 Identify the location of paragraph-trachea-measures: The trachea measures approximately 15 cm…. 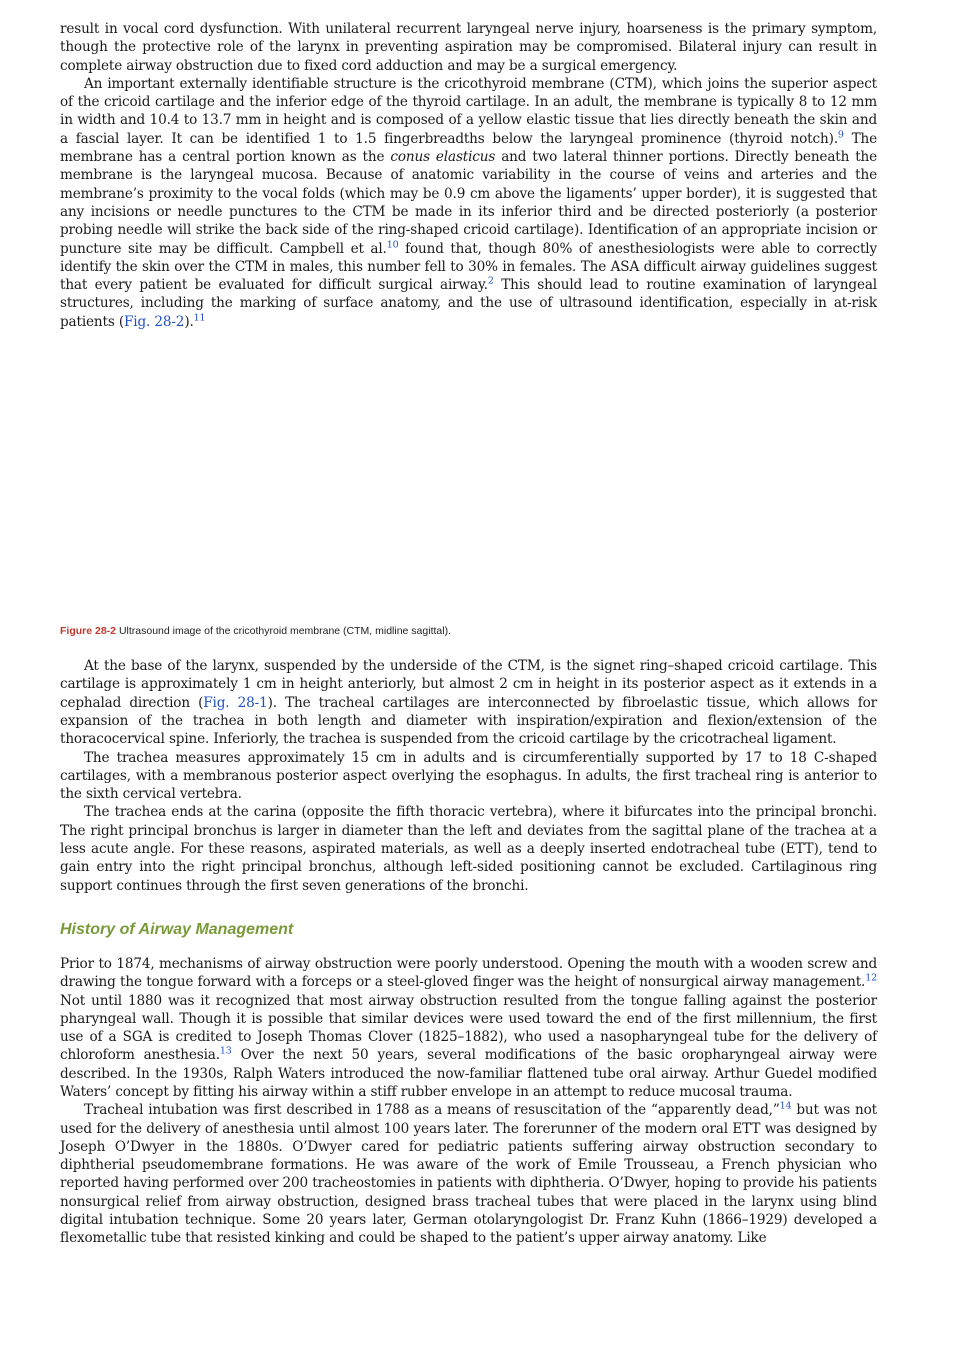
(468, 776).